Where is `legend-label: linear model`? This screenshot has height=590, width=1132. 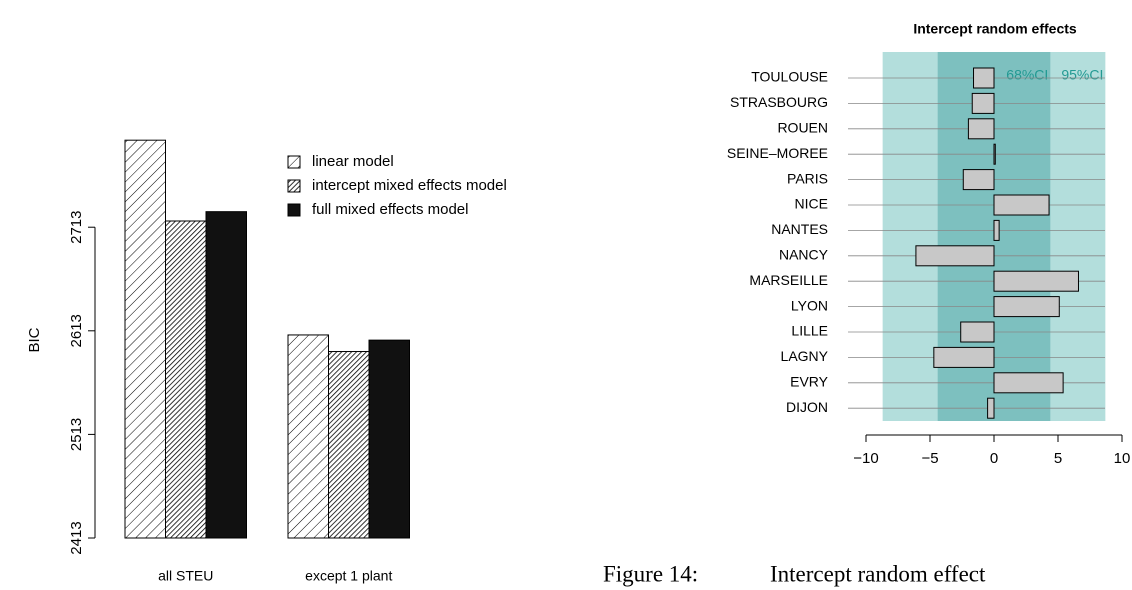
legend-label: linear model is located at coordinates (353, 161).